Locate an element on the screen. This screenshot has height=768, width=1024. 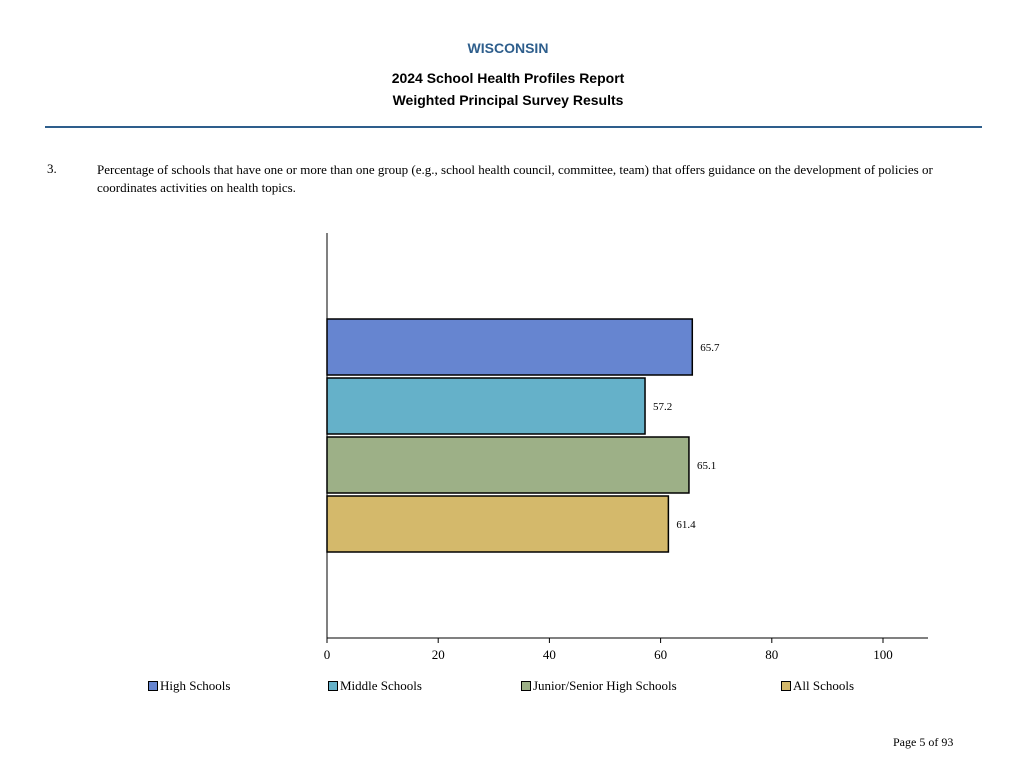
legend-item-all-schools: All Schools is located at coordinates (817, 686).